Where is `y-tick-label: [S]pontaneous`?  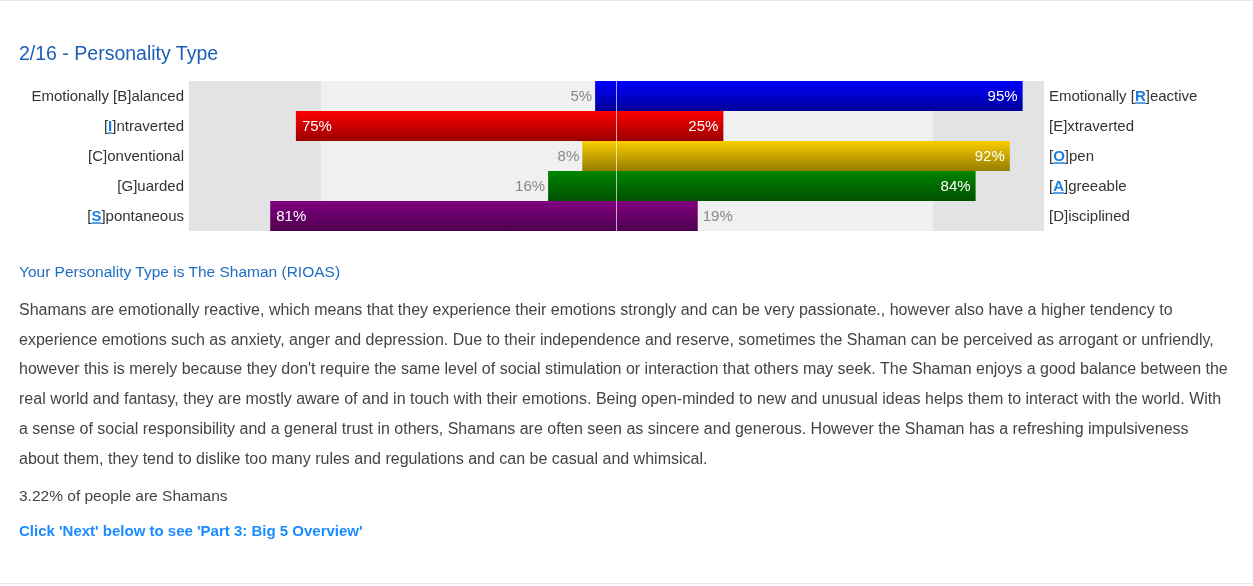
y-tick-label: [S]pontaneous is located at coordinates (135, 216).